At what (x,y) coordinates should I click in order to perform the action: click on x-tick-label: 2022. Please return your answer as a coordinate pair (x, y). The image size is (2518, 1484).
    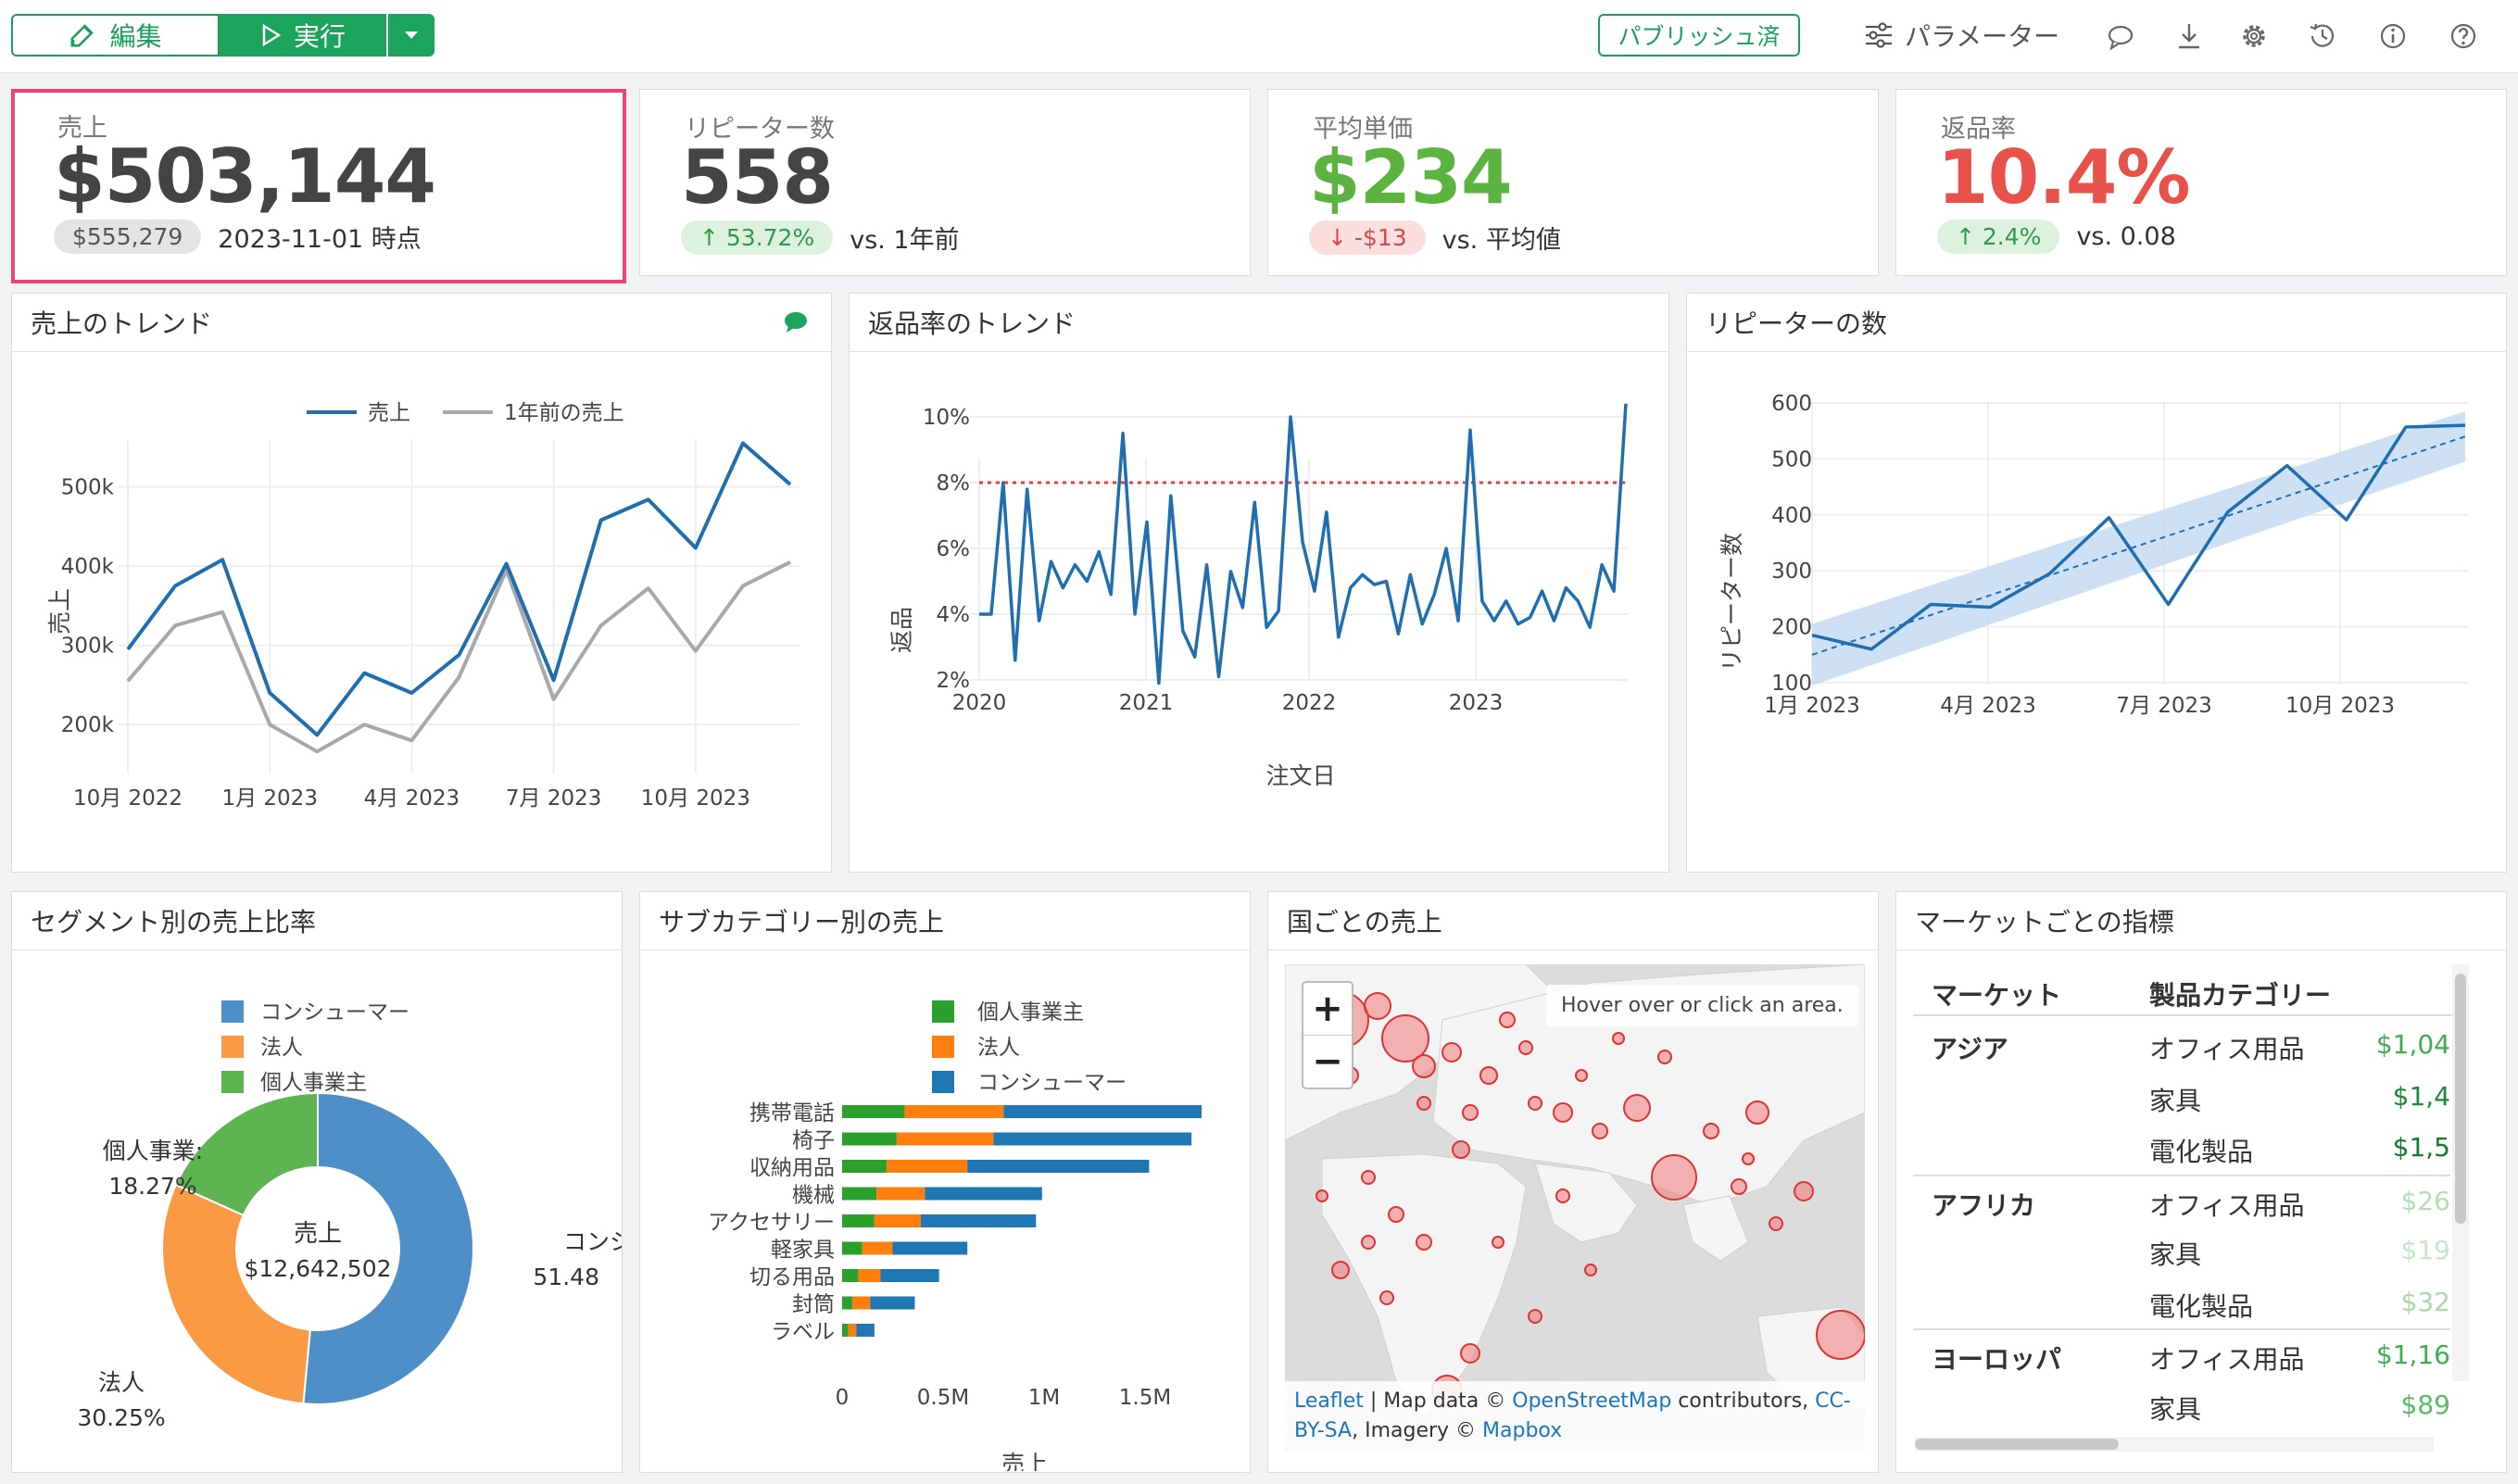
    Looking at the image, I should click on (1310, 703).